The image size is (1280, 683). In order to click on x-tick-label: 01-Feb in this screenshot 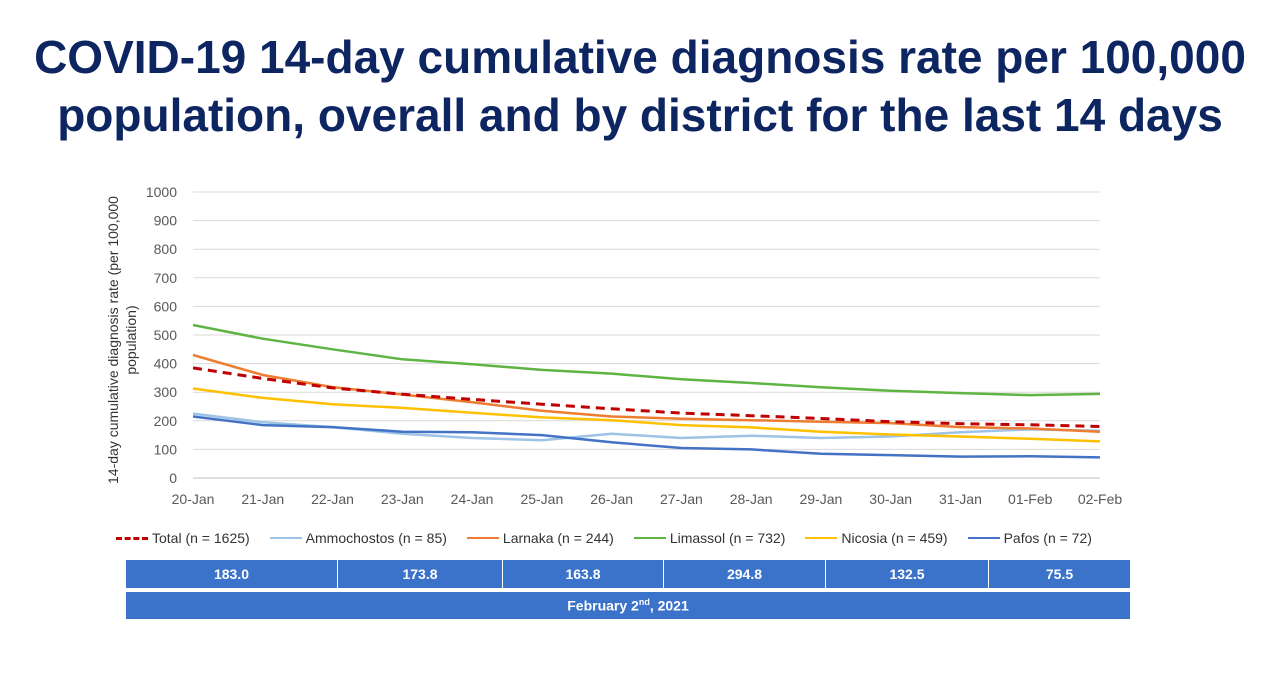, I will do `click(1030, 499)`.